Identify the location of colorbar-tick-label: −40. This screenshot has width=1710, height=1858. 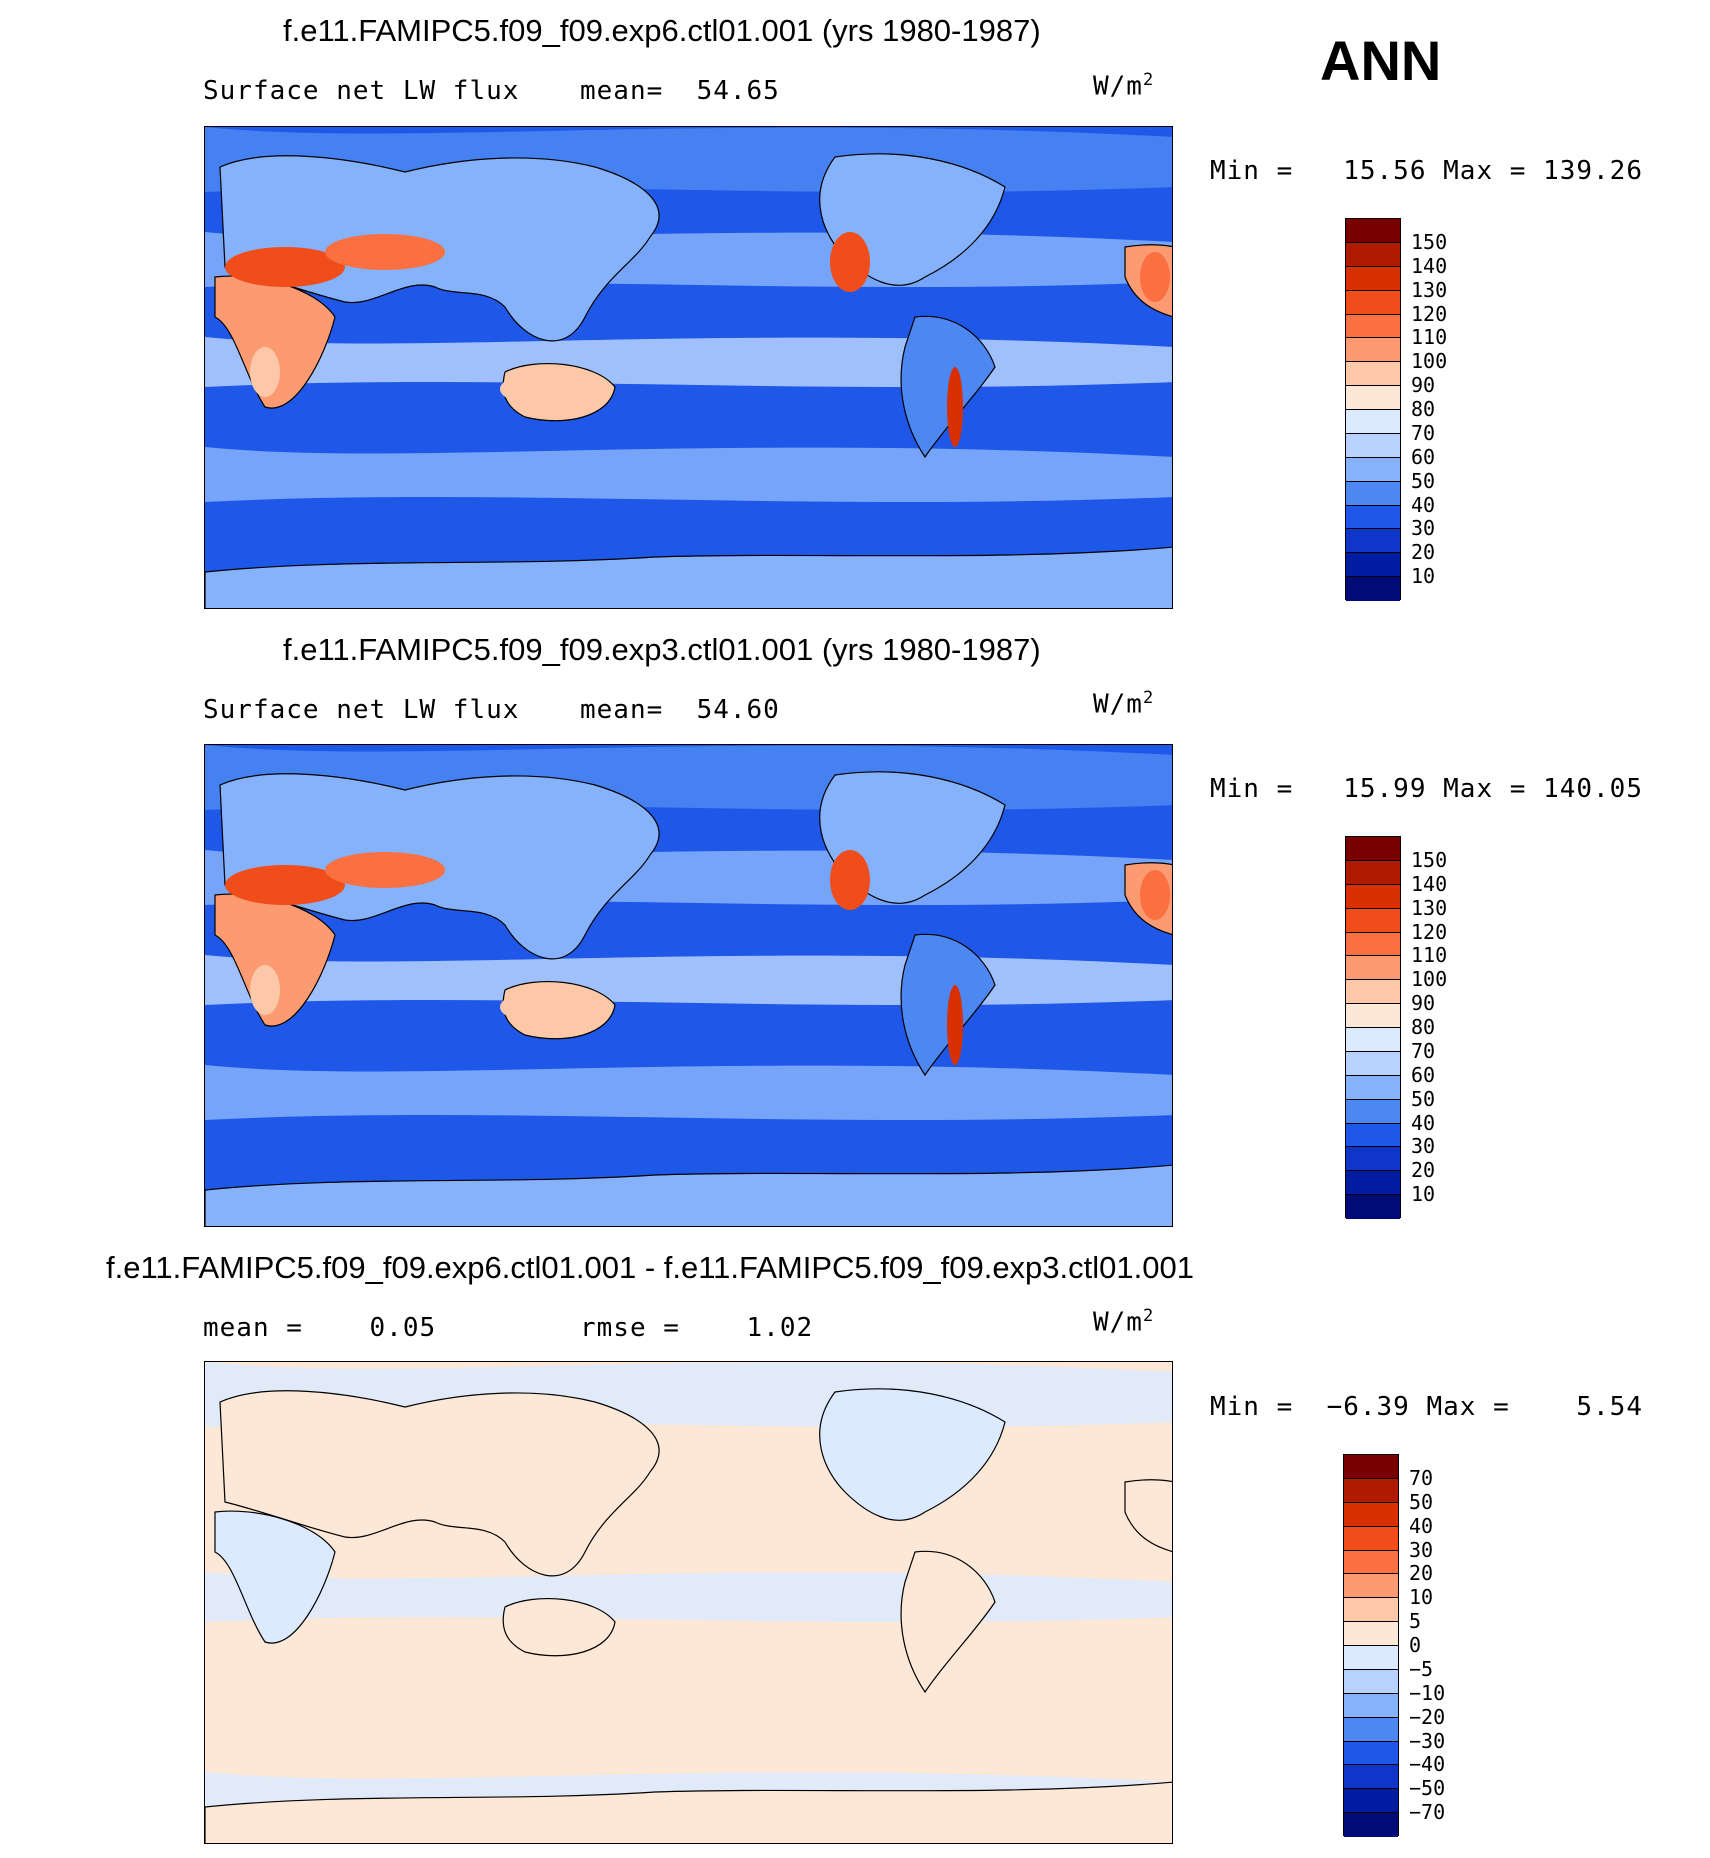
(1427, 1764).